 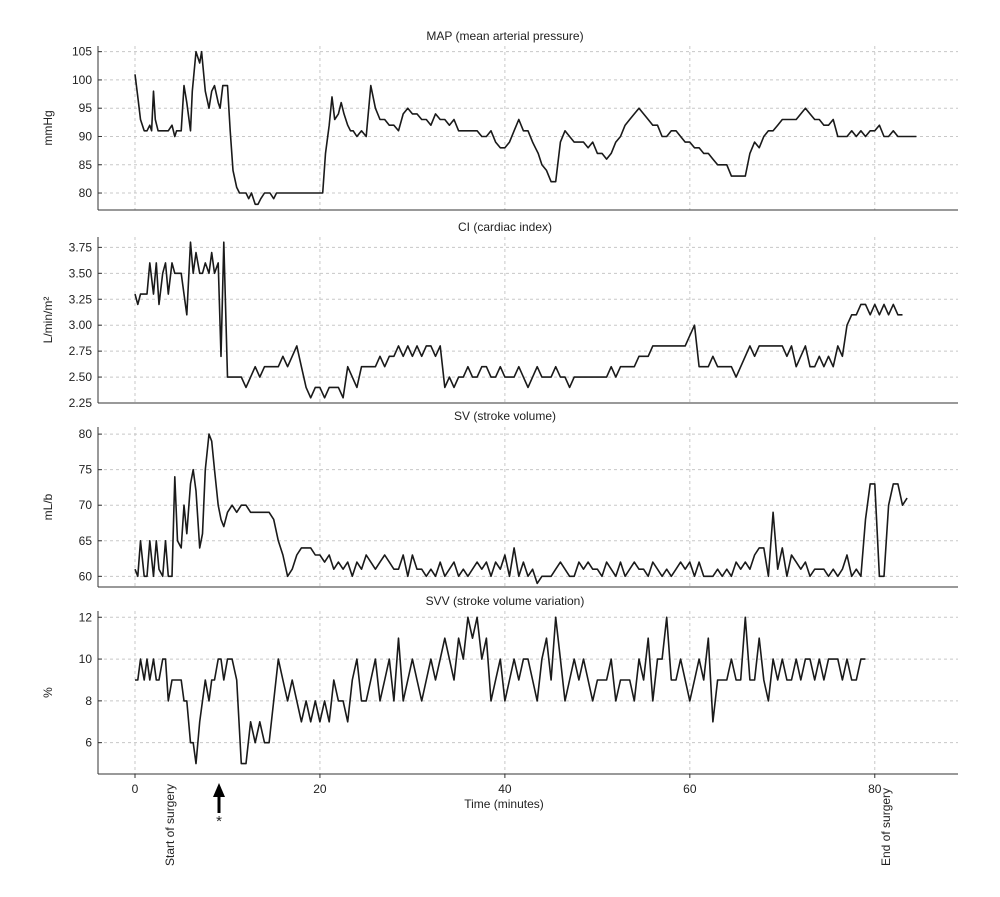 What do you see at coordinates (505, 227) in the screenshot?
I see `panel-title: CI (cardiac index)` at bounding box center [505, 227].